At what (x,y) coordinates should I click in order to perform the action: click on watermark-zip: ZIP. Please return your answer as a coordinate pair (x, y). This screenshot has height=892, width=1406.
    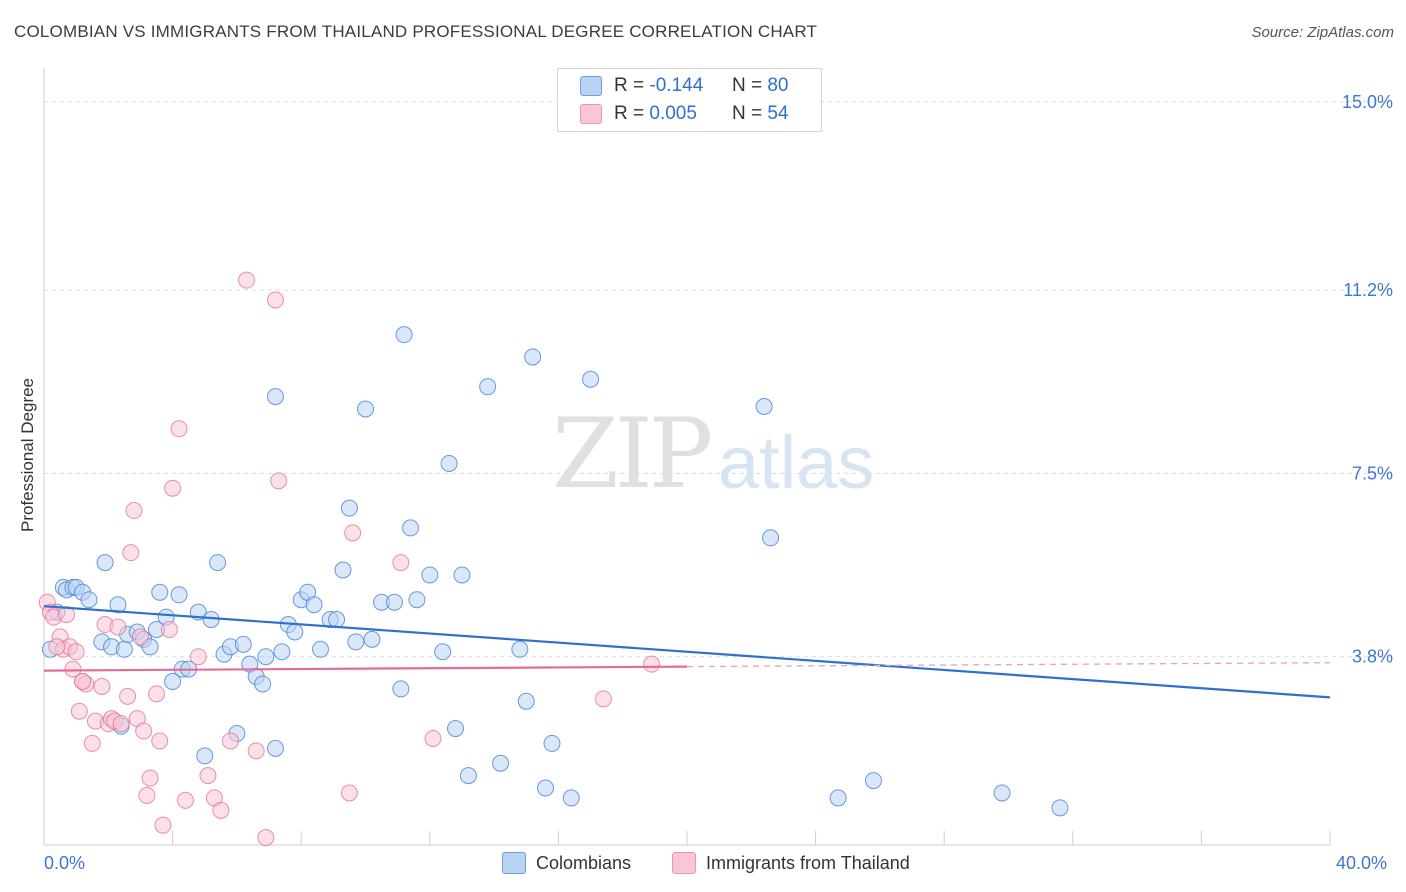
    Looking at the image, I should click on (632, 454).